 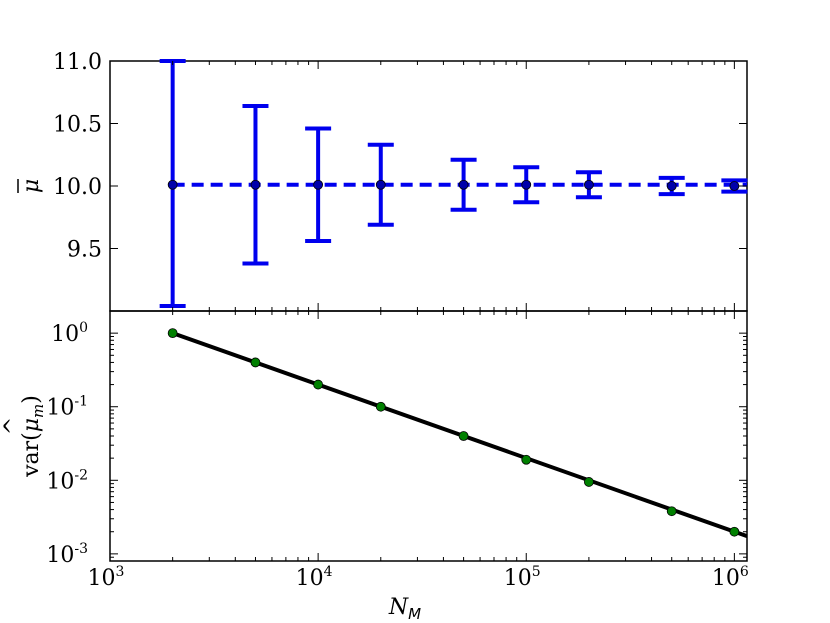 I want to click on bottom-y-axis-title: var(μm) ^, so click(x=24, y=436).